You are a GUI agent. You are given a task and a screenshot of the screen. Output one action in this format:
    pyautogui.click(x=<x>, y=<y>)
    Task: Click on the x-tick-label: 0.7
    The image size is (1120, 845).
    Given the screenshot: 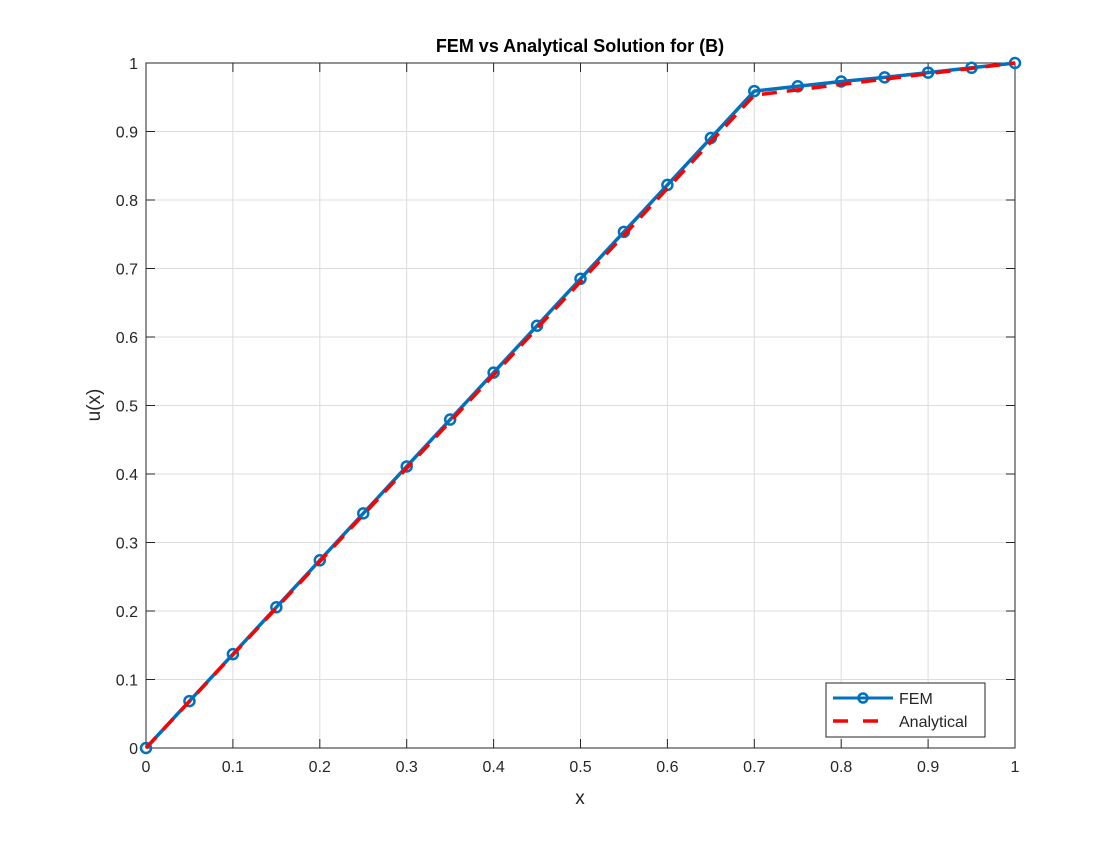 What is the action you would take?
    pyautogui.click(x=754, y=767)
    